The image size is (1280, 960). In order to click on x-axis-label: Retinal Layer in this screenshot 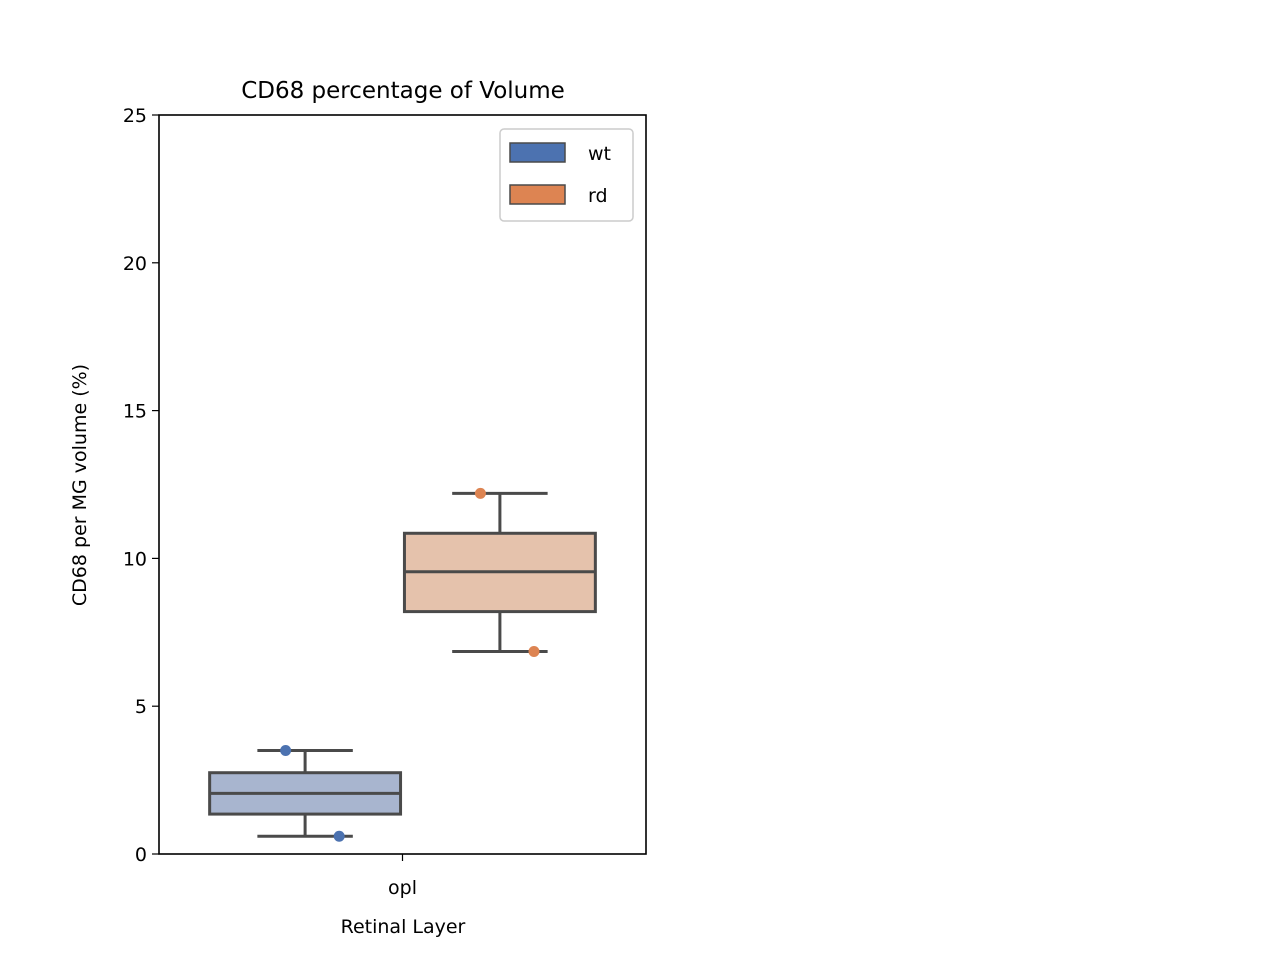, I will do `click(403, 927)`.